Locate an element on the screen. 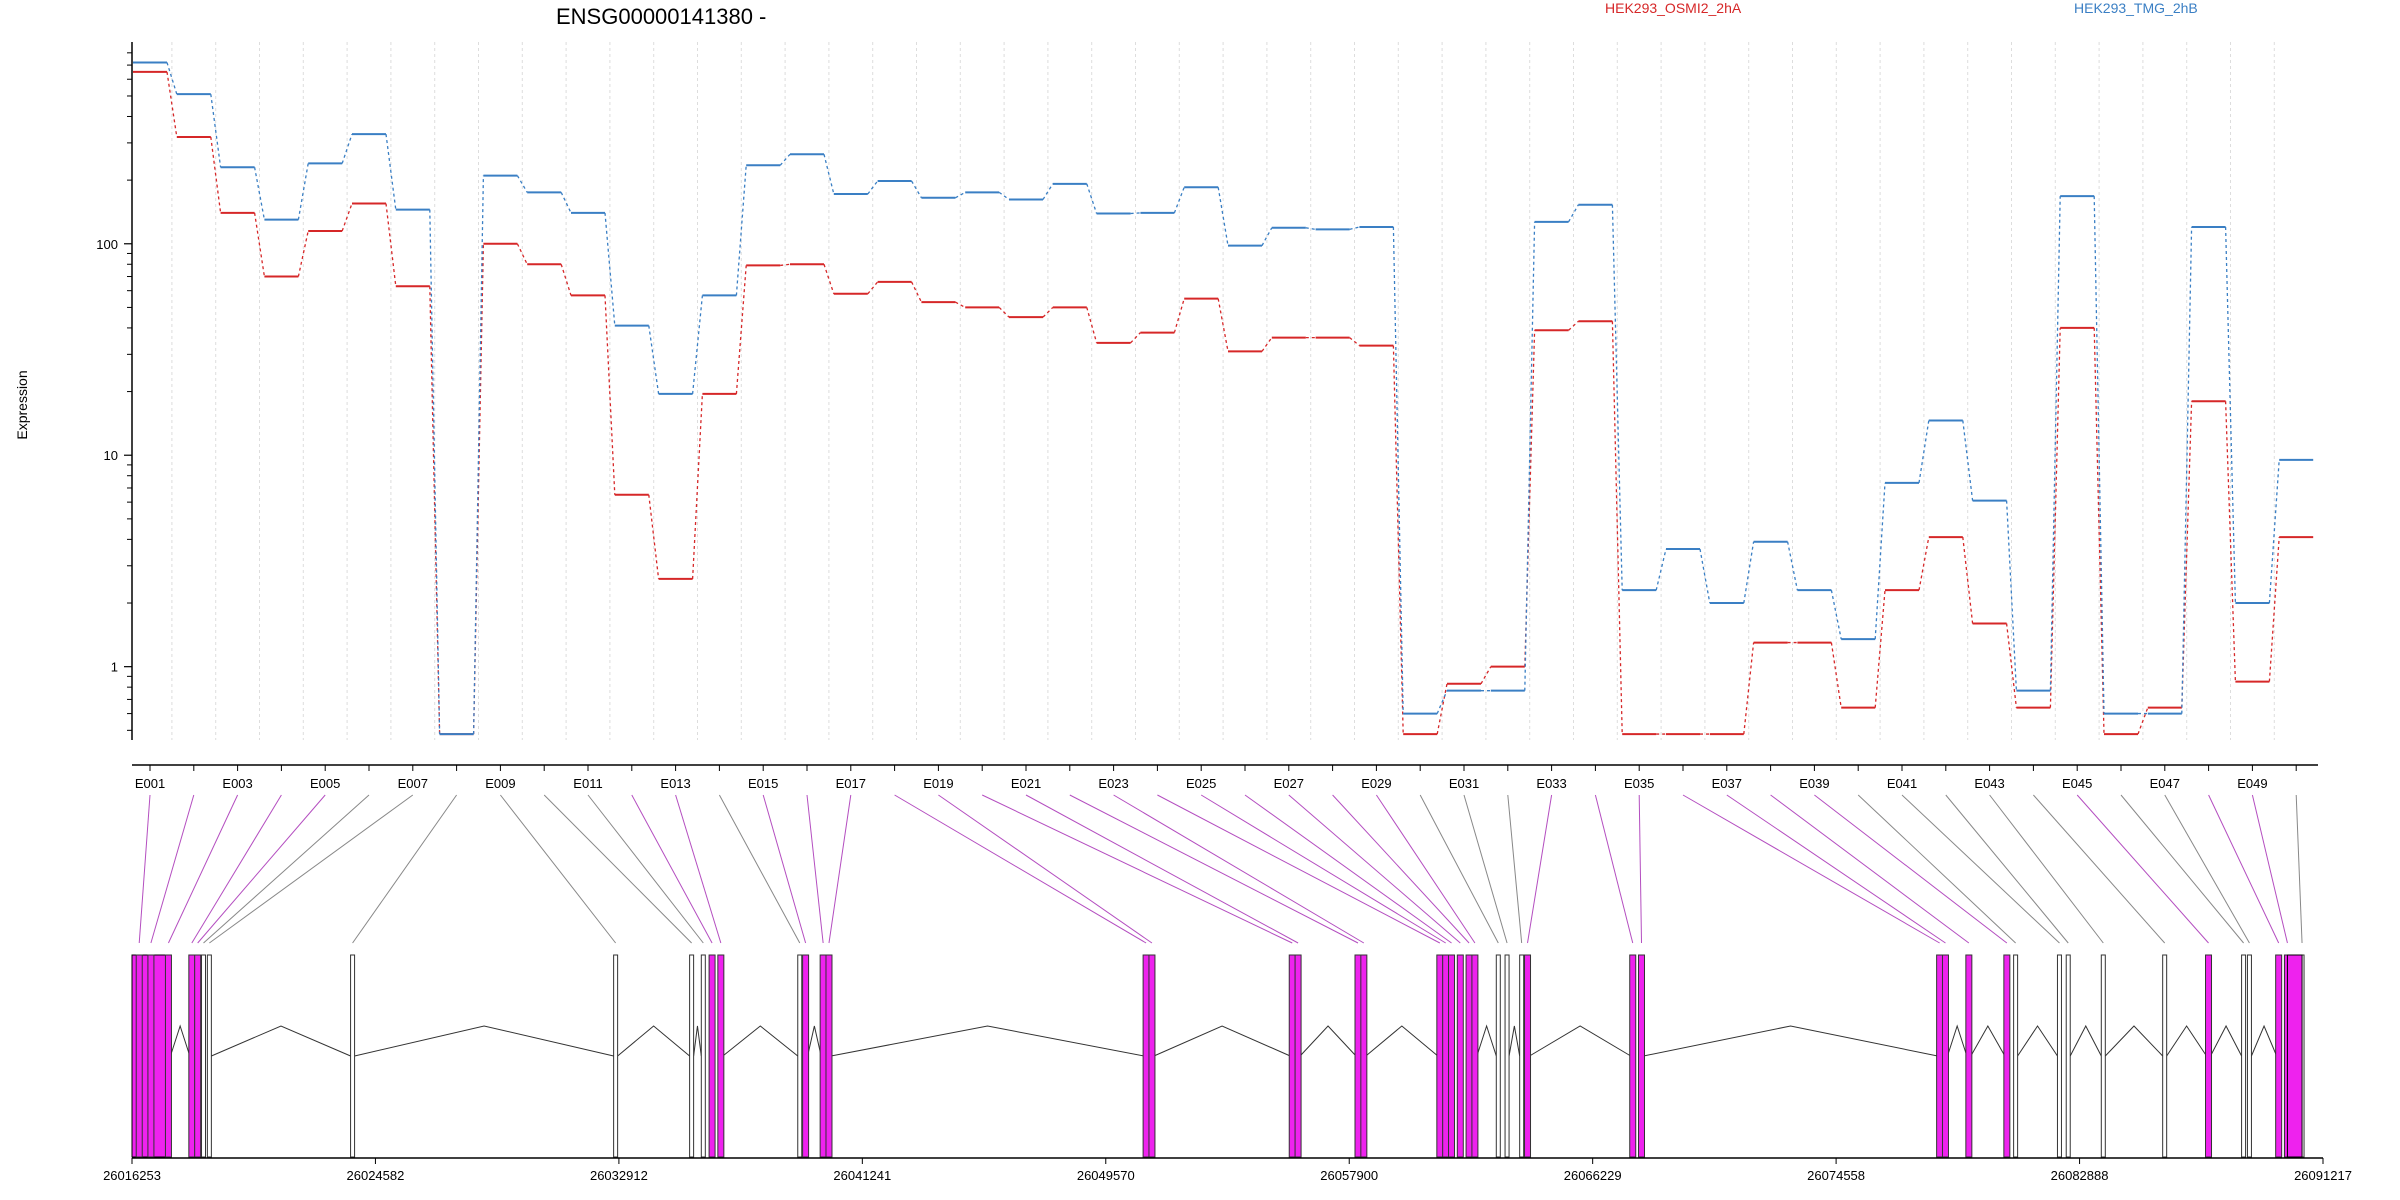 The width and height of the screenshot is (2400, 1200). x-tick-label: E035 is located at coordinates (1639, 783).